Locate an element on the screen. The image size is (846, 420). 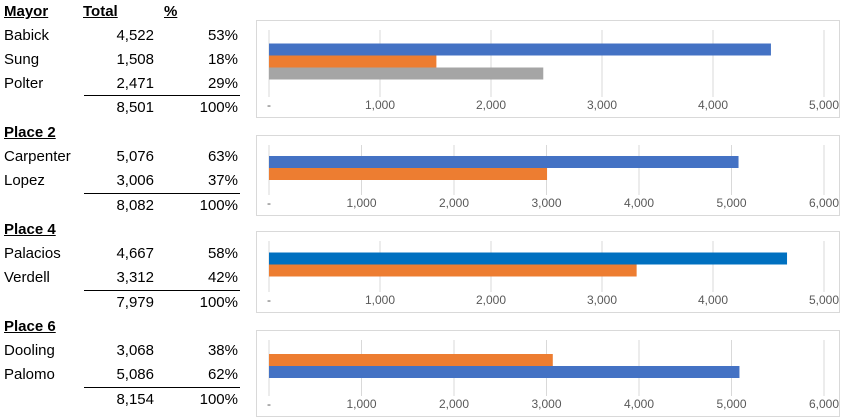
candidate-total: 5,086 is located at coordinates (135, 374).